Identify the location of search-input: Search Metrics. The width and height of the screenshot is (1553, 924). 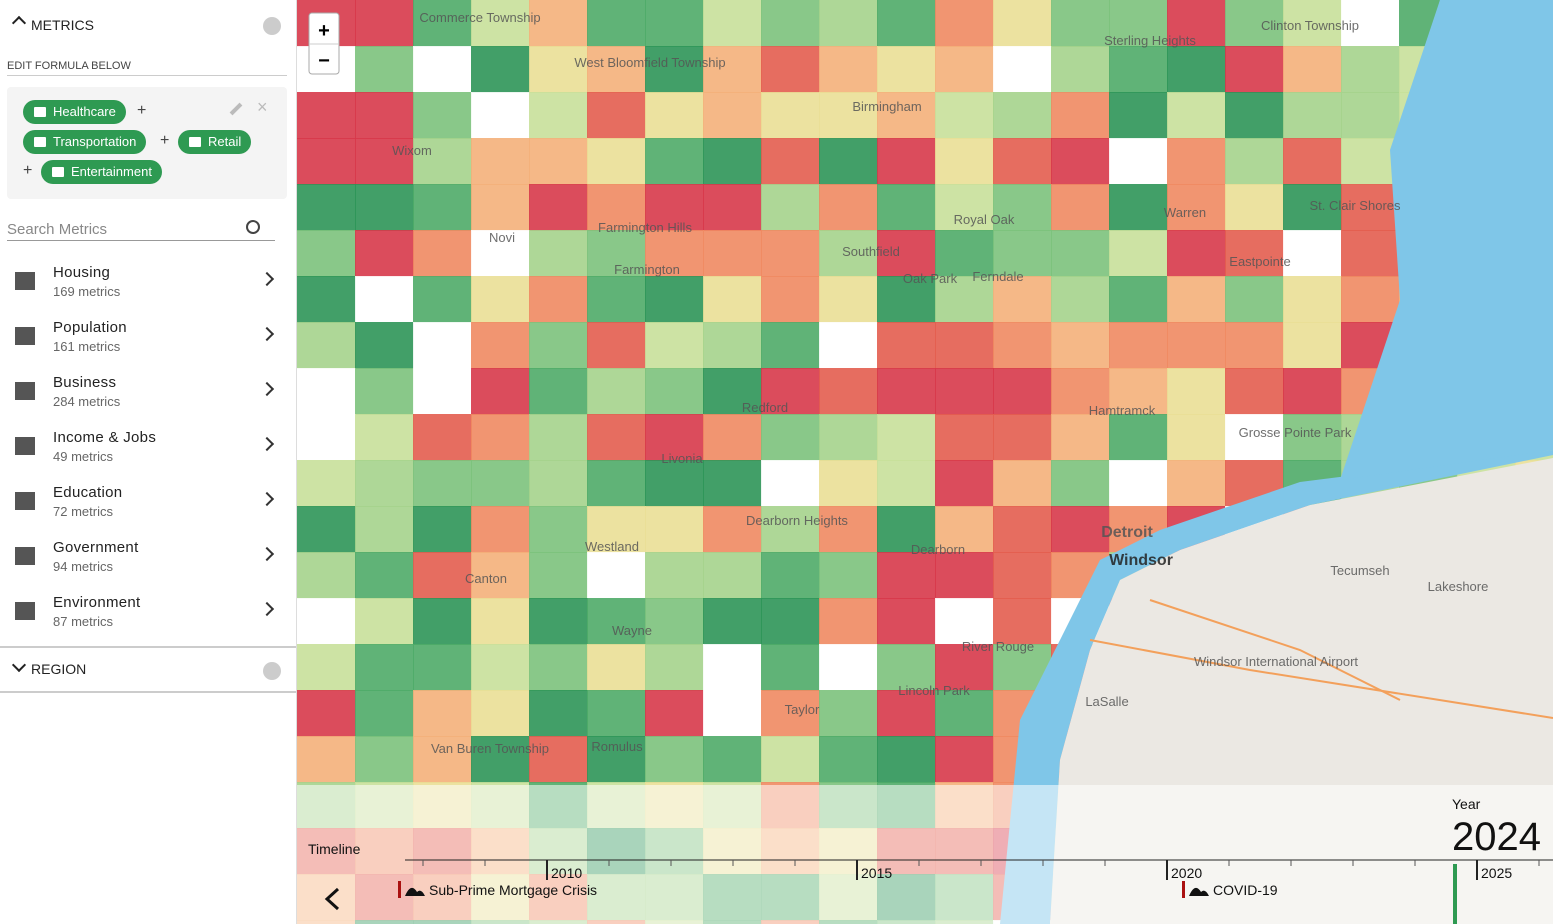
(57, 229).